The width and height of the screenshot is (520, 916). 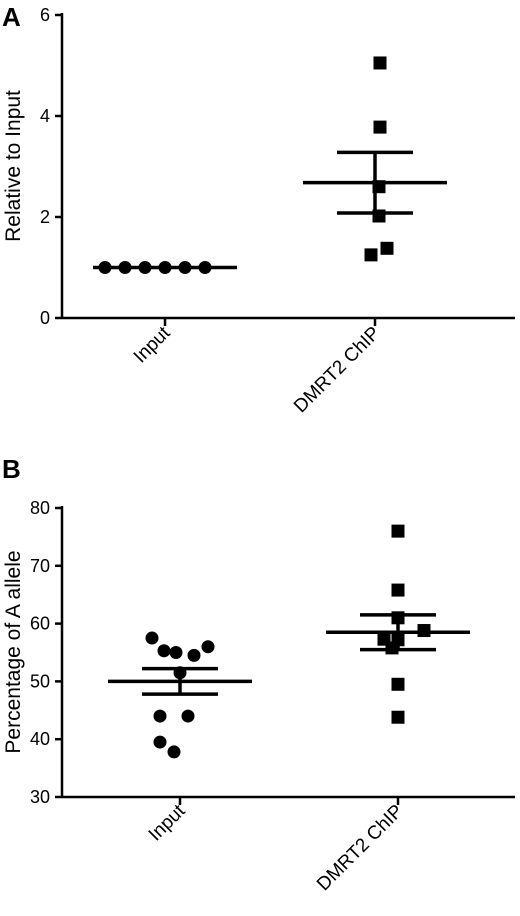 I want to click on y-axis-title: Percentage of A allele, so click(x=13, y=651).